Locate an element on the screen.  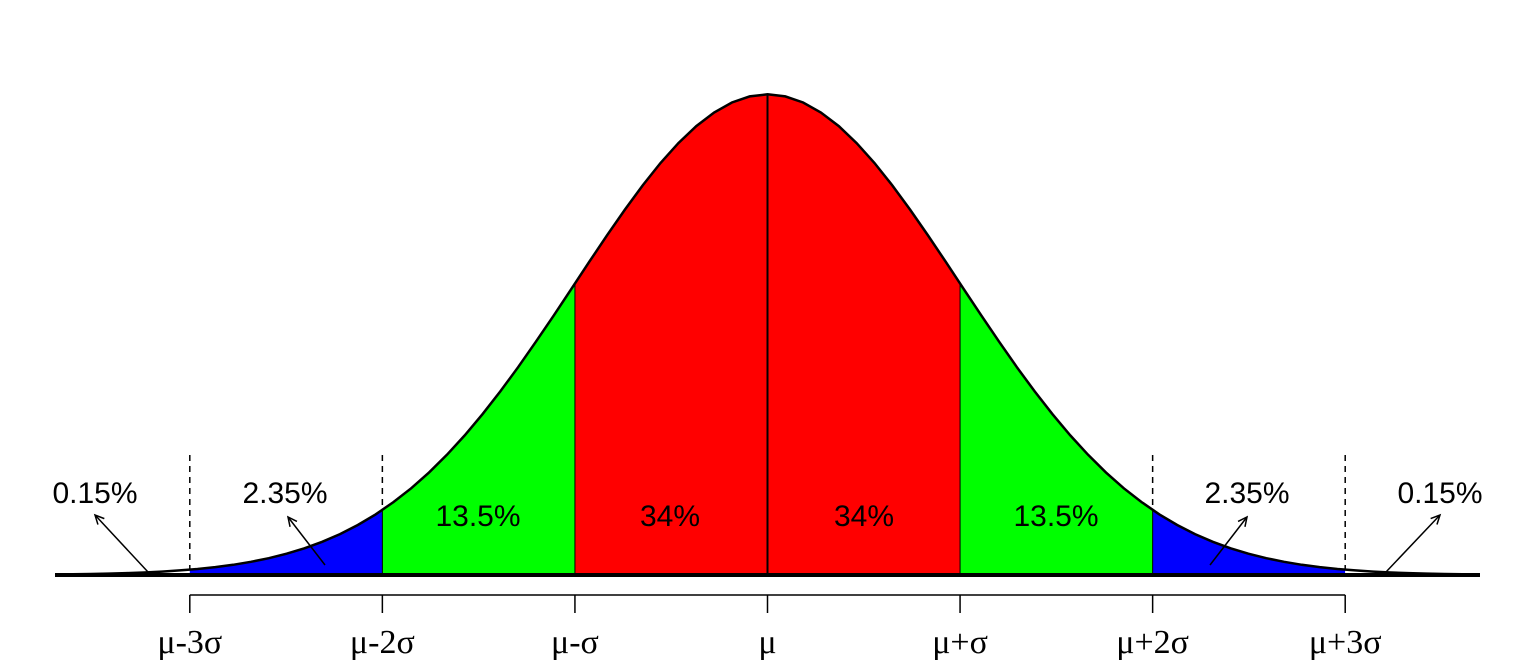
x-tick-label: μ+2σ is located at coordinates (1152, 642).